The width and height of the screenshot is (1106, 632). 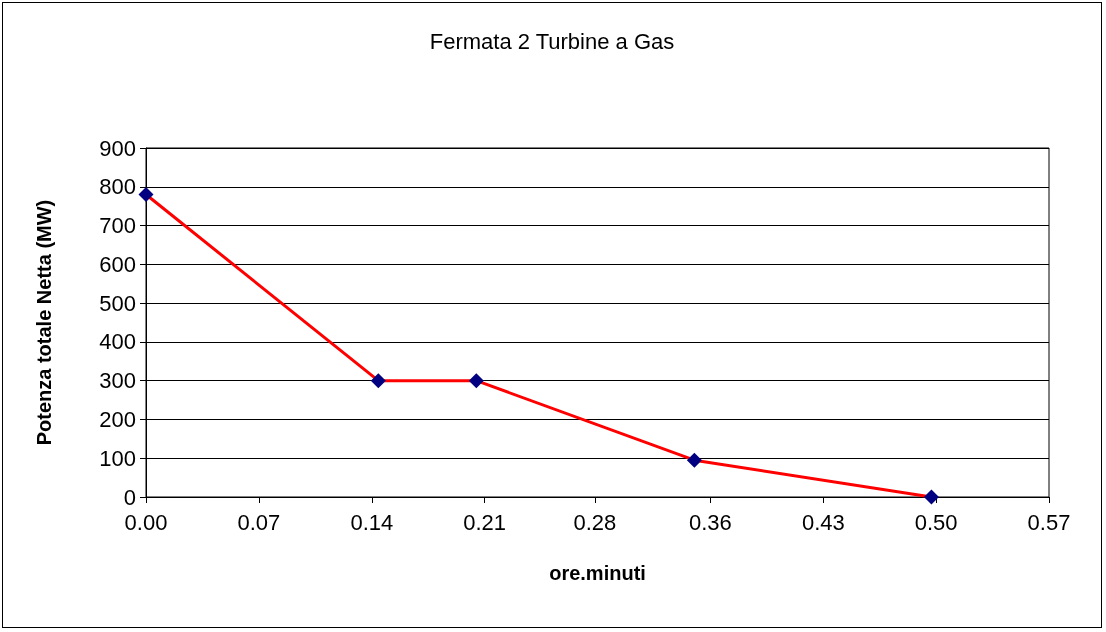 I want to click on x-tick-label: 0.21, so click(x=485, y=522).